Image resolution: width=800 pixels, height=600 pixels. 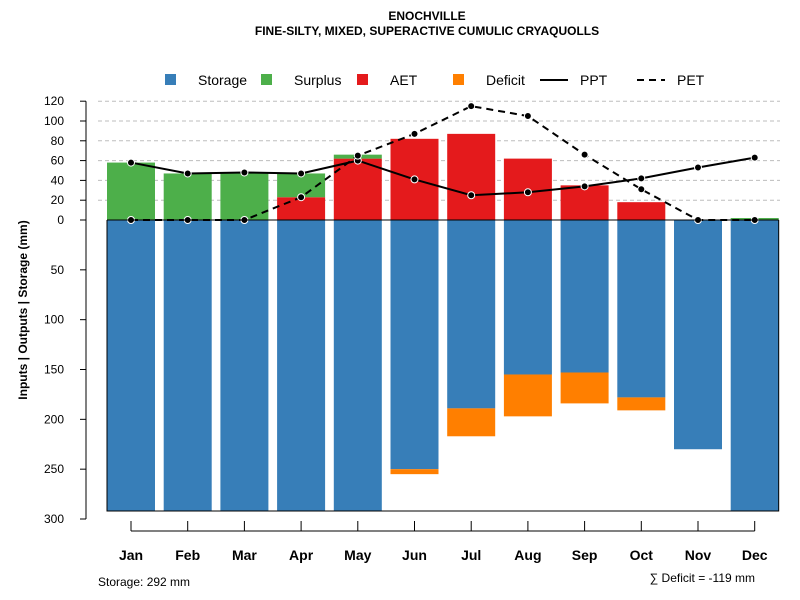 I want to click on x-tick-label-feb: Feb, so click(x=187, y=555).